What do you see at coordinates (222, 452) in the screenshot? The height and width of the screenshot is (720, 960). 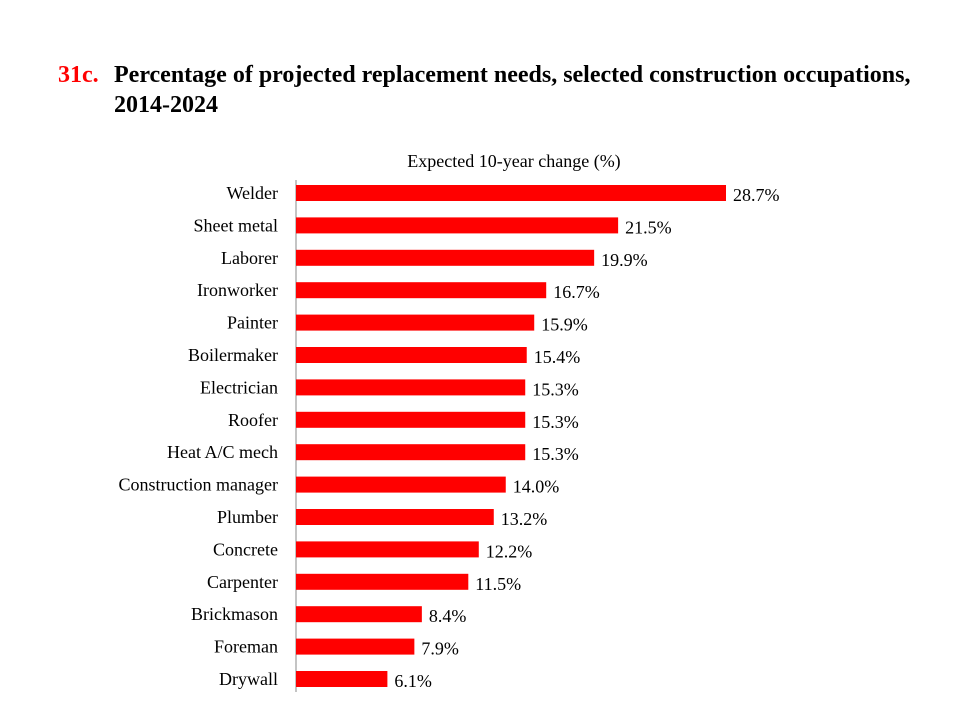 I see `category-label: Heat A/C mech` at bounding box center [222, 452].